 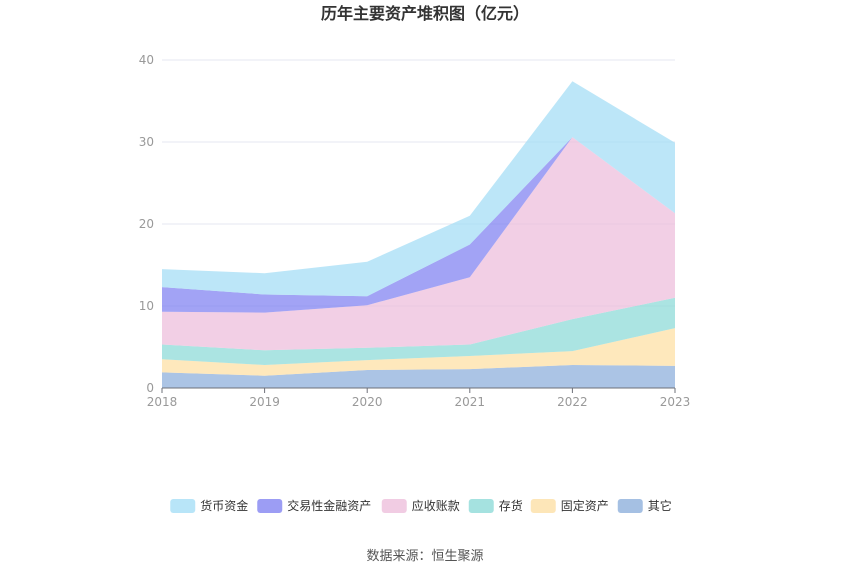 I want to click on source-text: 数据来源：恒生聚源, so click(x=424, y=556).